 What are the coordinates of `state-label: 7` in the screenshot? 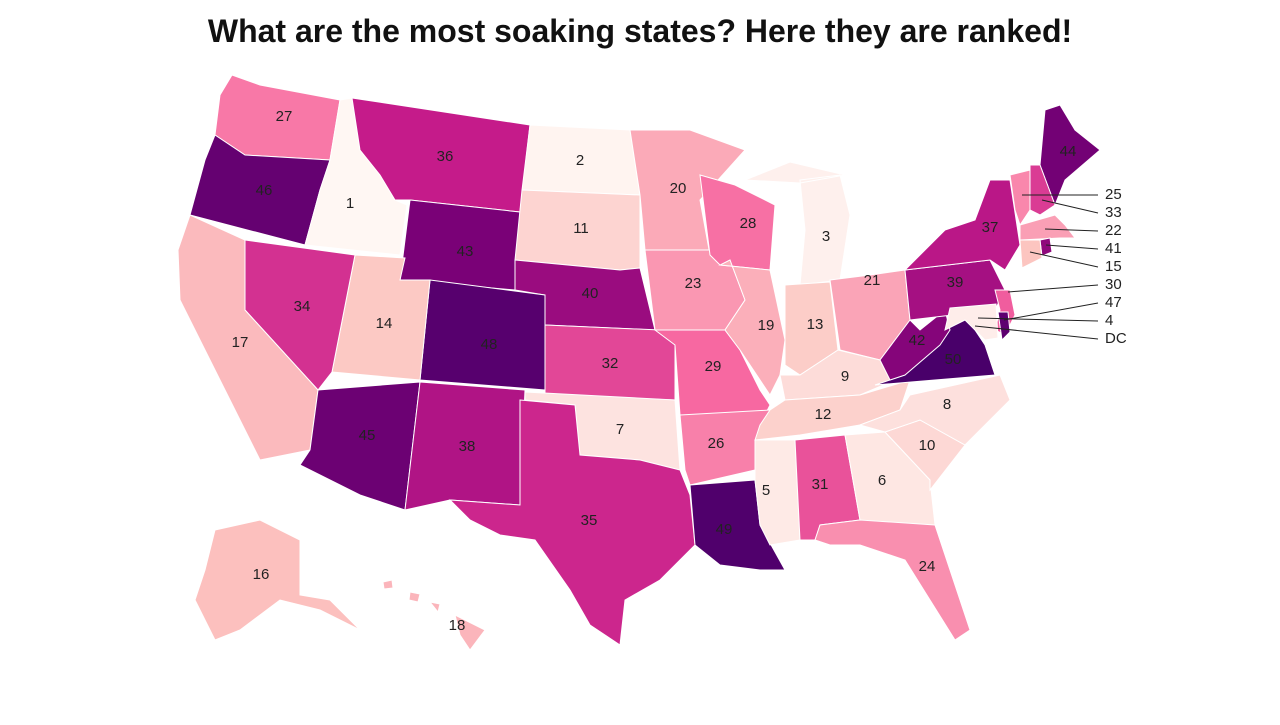 It's located at (620, 429).